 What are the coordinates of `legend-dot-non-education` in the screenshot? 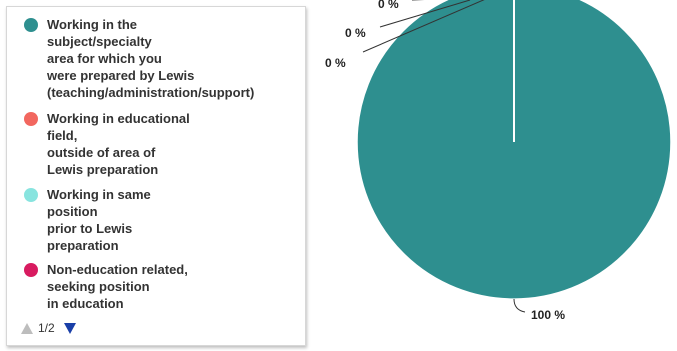 It's located at (31, 270).